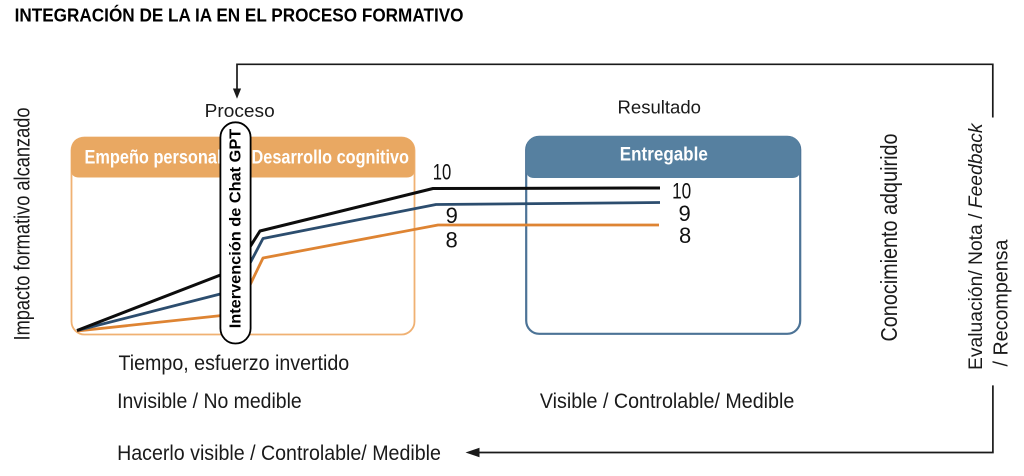 This screenshot has width=1024, height=476. What do you see at coordinates (22, 224) in the screenshot?
I see `svg-text: Impacto formativo alcanzado` at bounding box center [22, 224].